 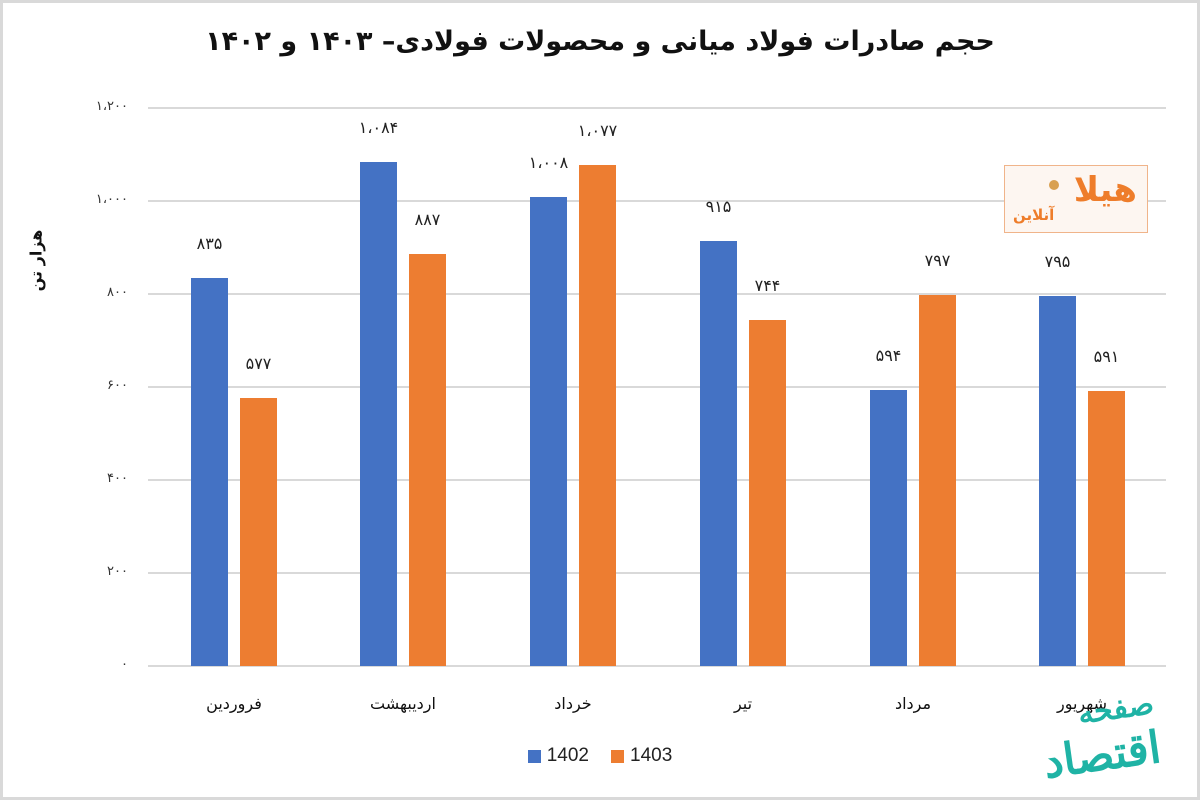 I want to click on legend-label: 1403, so click(x=651, y=755).